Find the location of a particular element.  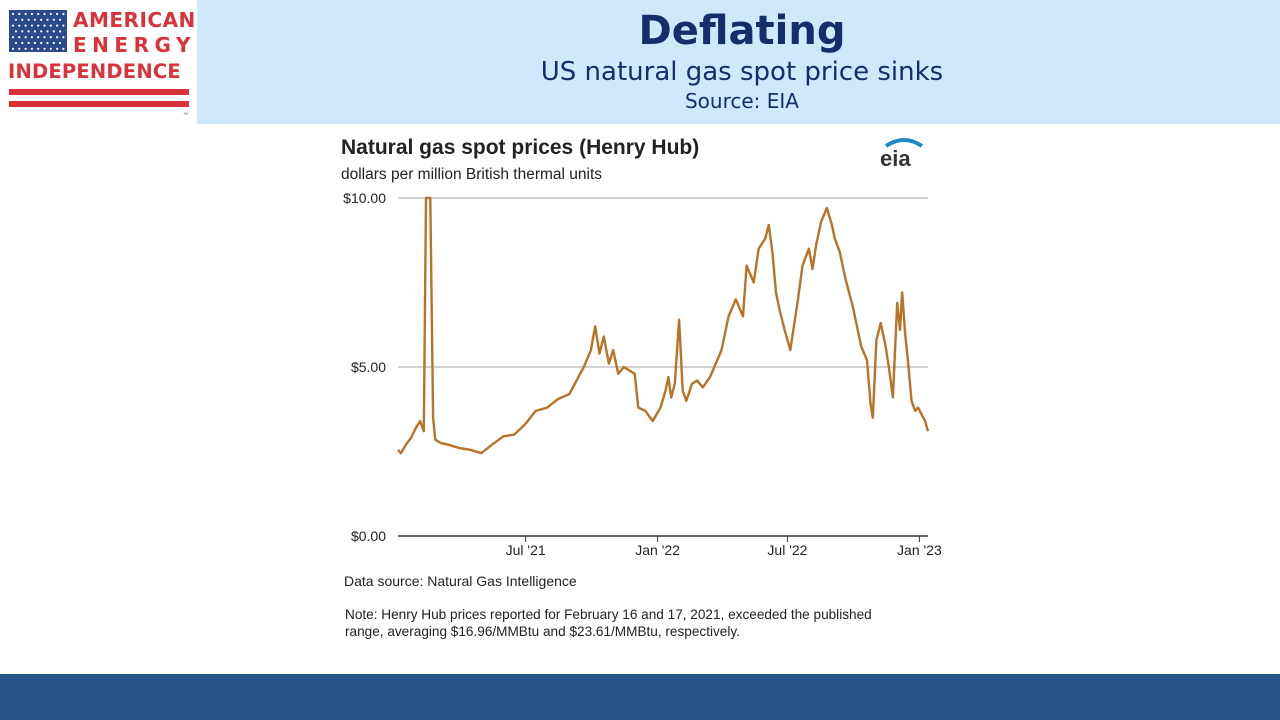

y-tick-label: $0.00 is located at coordinates (368, 536).